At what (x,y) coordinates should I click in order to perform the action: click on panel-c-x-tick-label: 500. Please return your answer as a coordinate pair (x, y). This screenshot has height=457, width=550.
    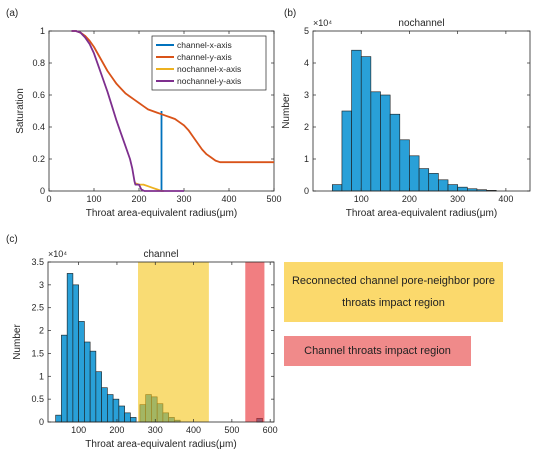
    Looking at the image, I should click on (231, 430).